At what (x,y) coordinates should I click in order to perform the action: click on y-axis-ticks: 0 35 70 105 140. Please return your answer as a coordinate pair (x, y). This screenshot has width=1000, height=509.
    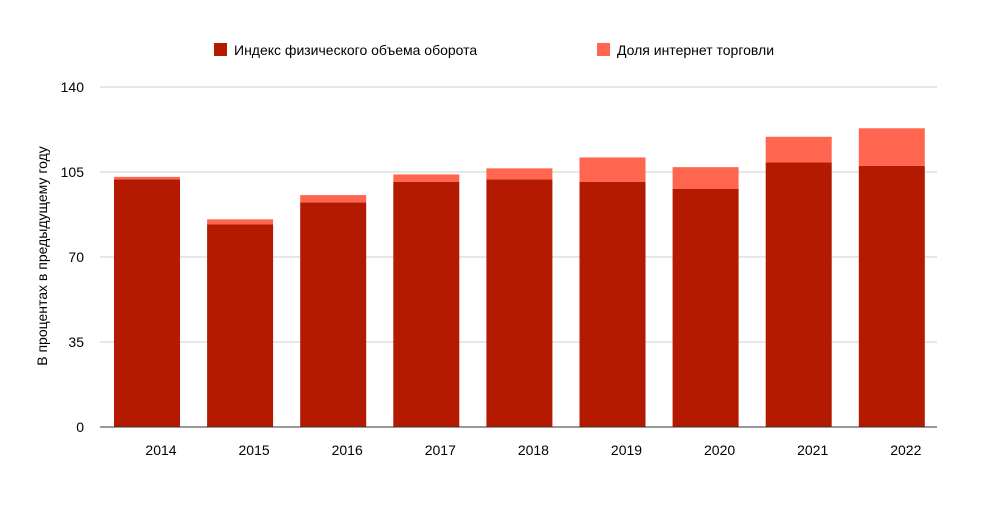
    Looking at the image, I should click on (73, 257).